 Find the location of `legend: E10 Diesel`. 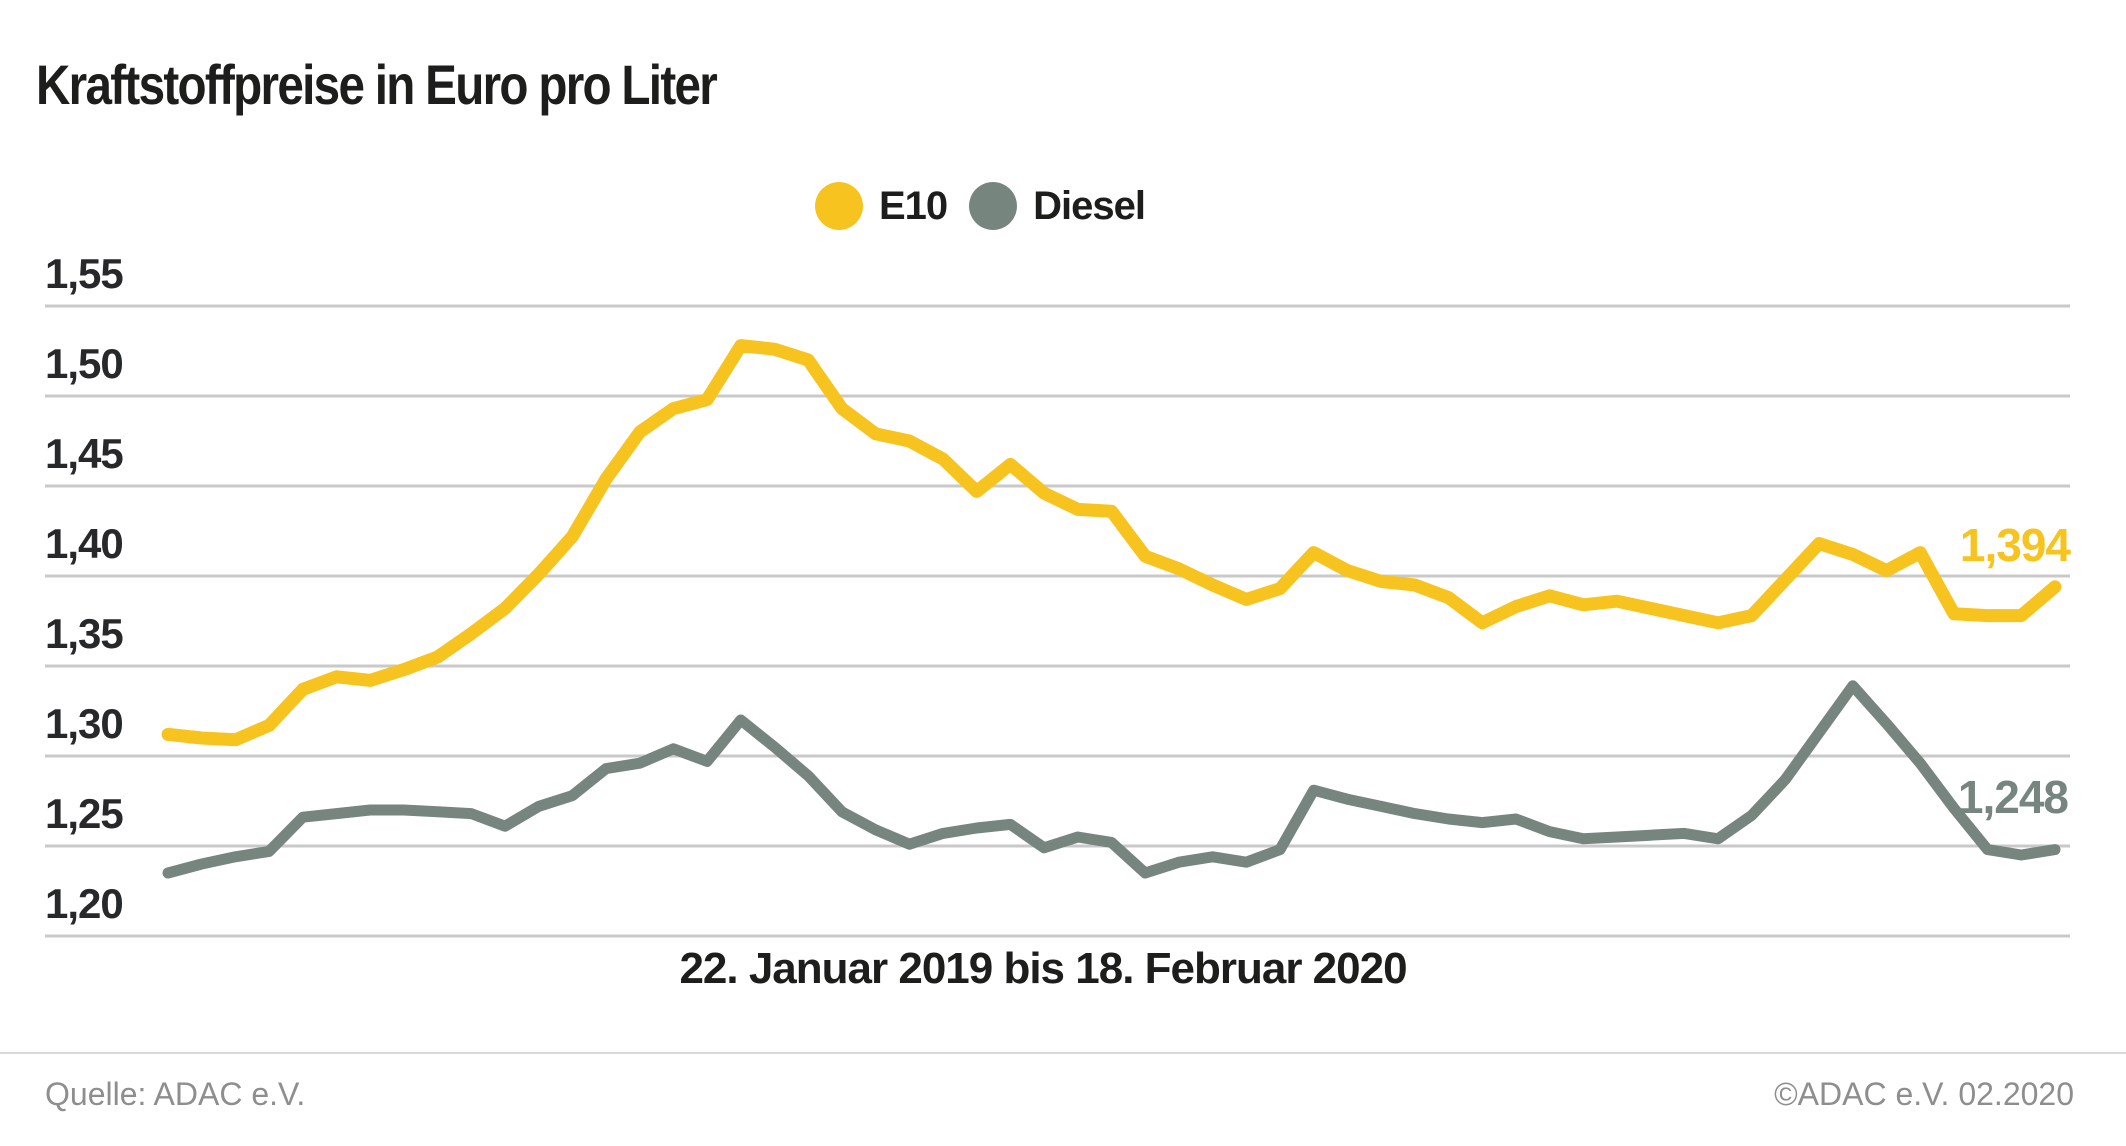

legend: E10 Diesel is located at coordinates (980, 206).